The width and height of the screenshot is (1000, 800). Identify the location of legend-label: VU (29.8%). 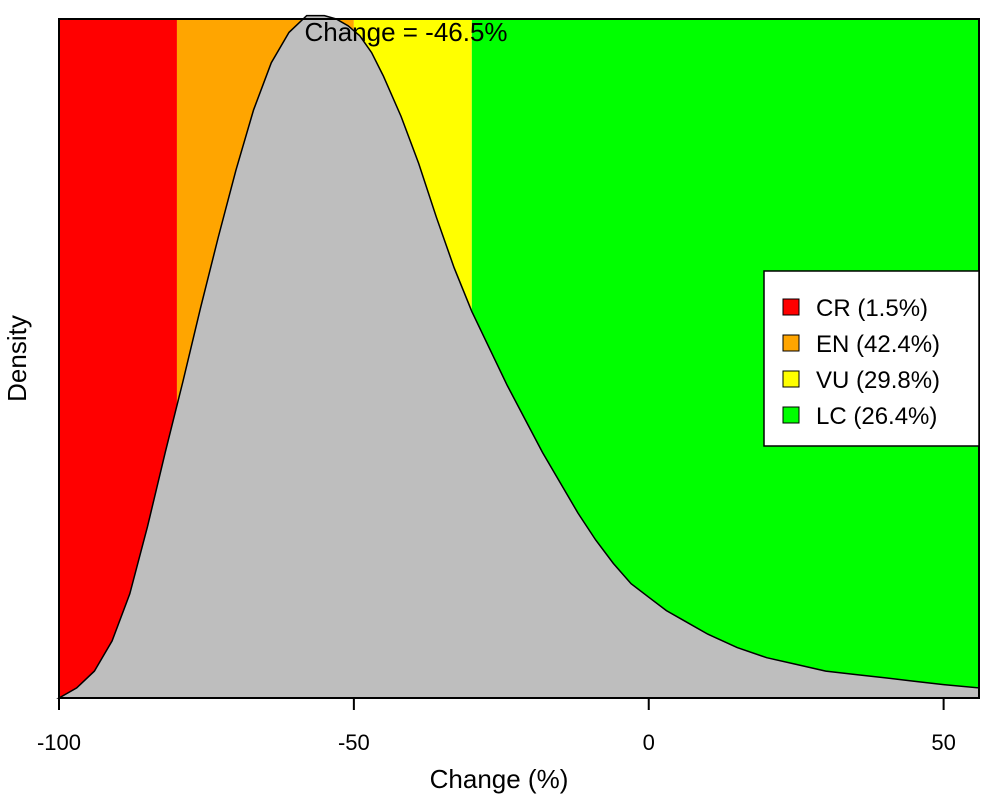
(878, 380).